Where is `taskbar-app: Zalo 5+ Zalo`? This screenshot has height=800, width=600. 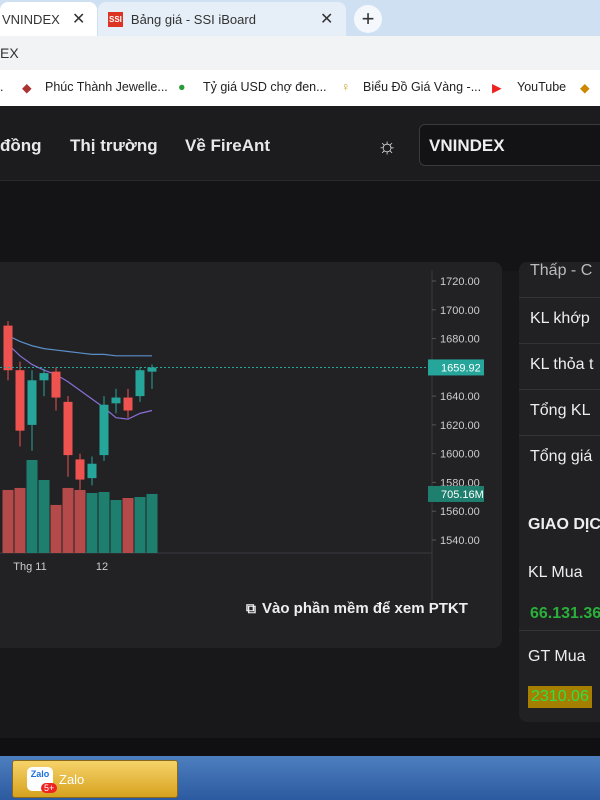
taskbar-app: Zalo 5+ Zalo is located at coordinates (95, 779).